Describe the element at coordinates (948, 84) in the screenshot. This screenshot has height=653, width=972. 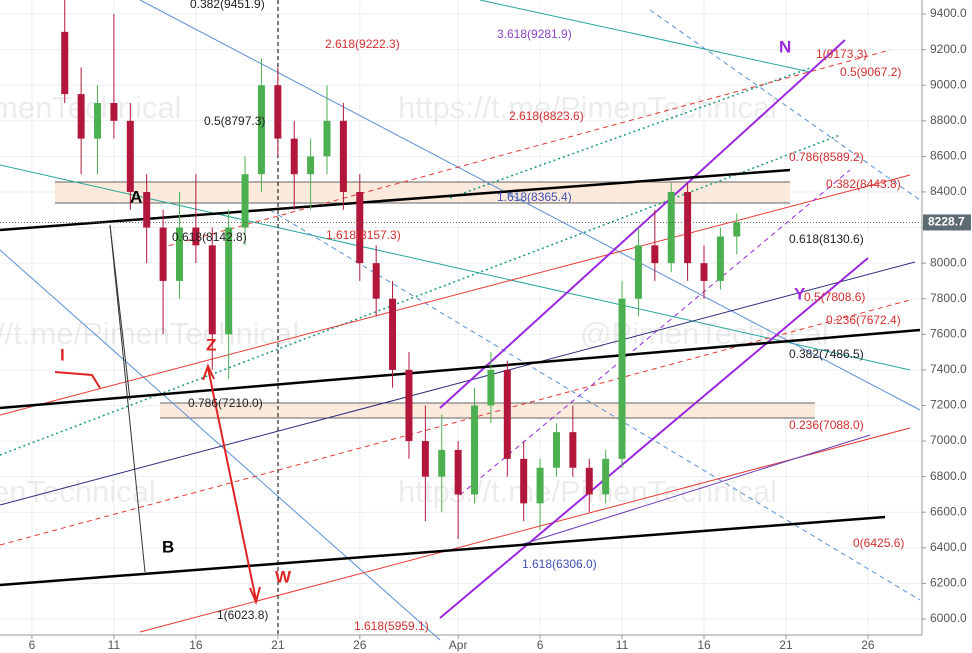
I see `y-tick-label: 9000.0` at that location.